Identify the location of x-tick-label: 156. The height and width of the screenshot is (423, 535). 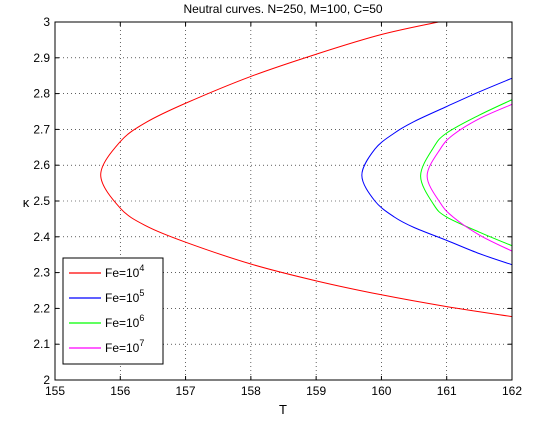
(120, 391).